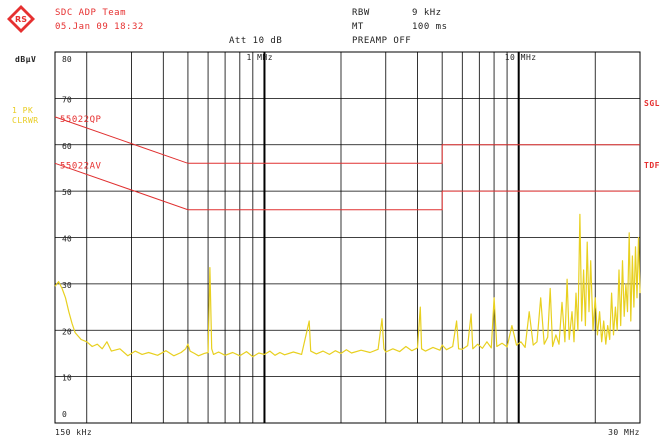 The width and height of the screenshot is (672, 437). I want to click on x-tick-label: 30 MHz, so click(624, 432).